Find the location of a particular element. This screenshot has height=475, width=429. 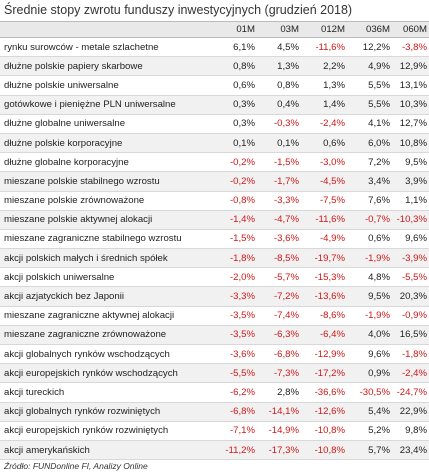

return-value: 5,2% is located at coordinates (369, 431).